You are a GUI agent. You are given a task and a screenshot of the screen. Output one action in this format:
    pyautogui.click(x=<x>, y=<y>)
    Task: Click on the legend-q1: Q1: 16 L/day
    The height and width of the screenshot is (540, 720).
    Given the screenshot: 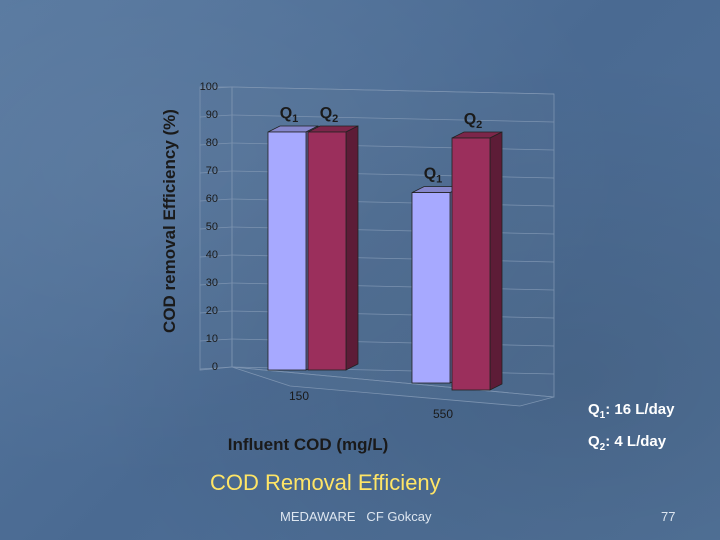 What is the action you would take?
    pyautogui.click(x=631, y=411)
    